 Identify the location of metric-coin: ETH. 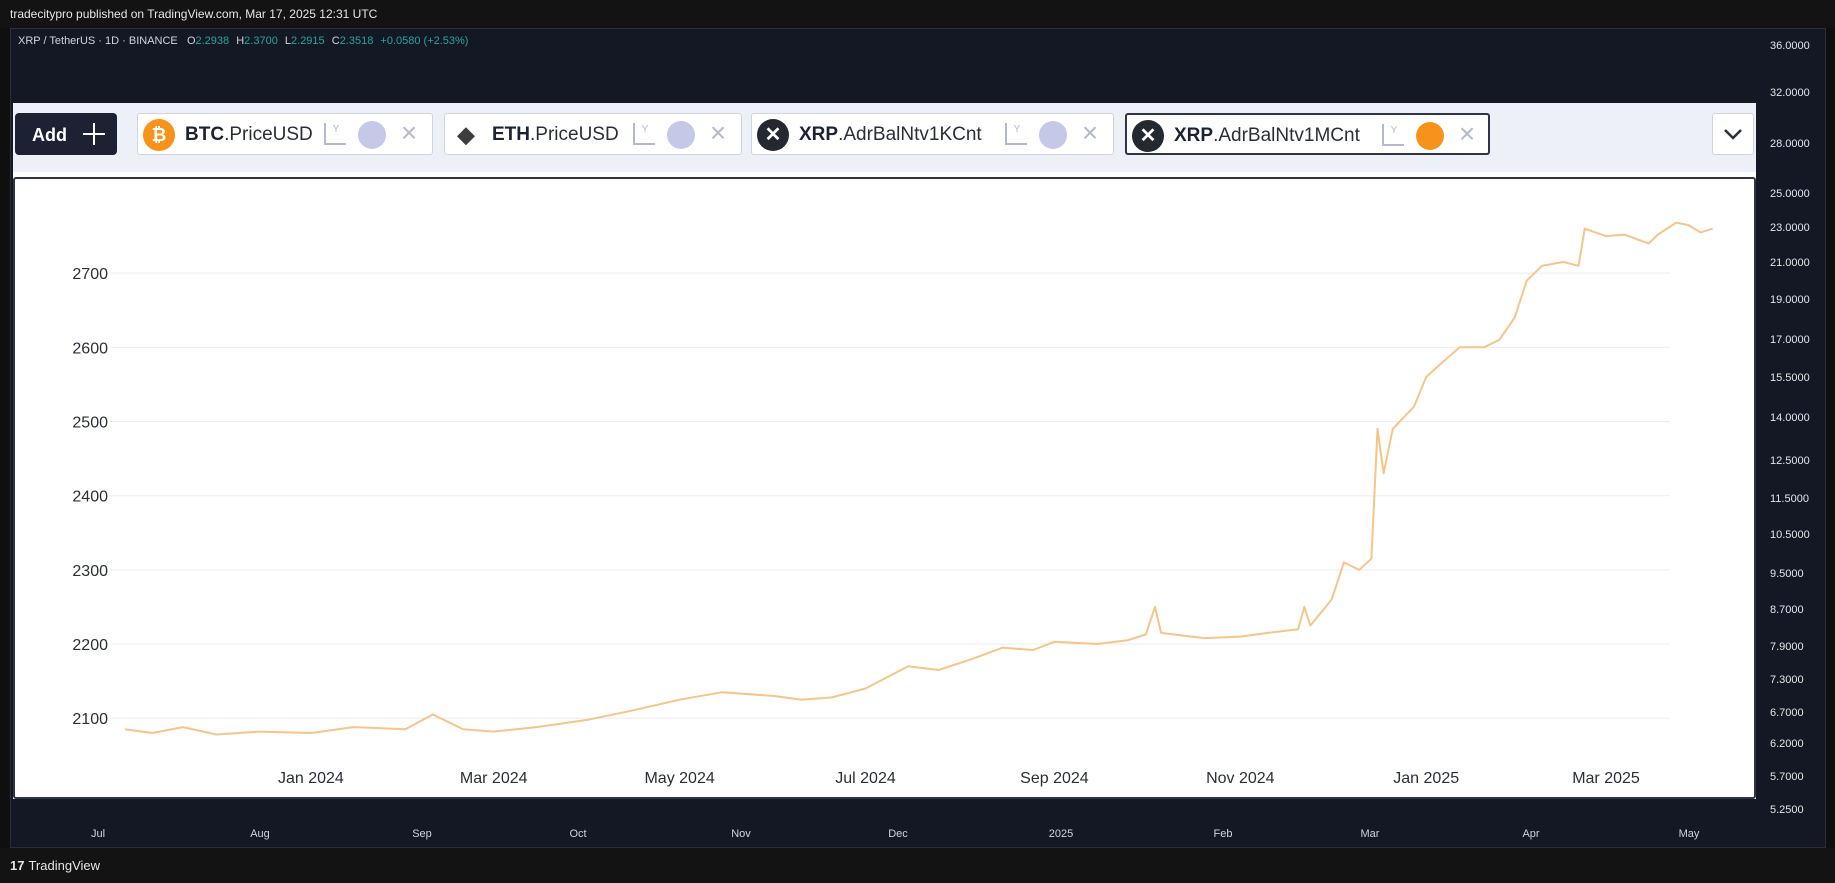
(511, 134).